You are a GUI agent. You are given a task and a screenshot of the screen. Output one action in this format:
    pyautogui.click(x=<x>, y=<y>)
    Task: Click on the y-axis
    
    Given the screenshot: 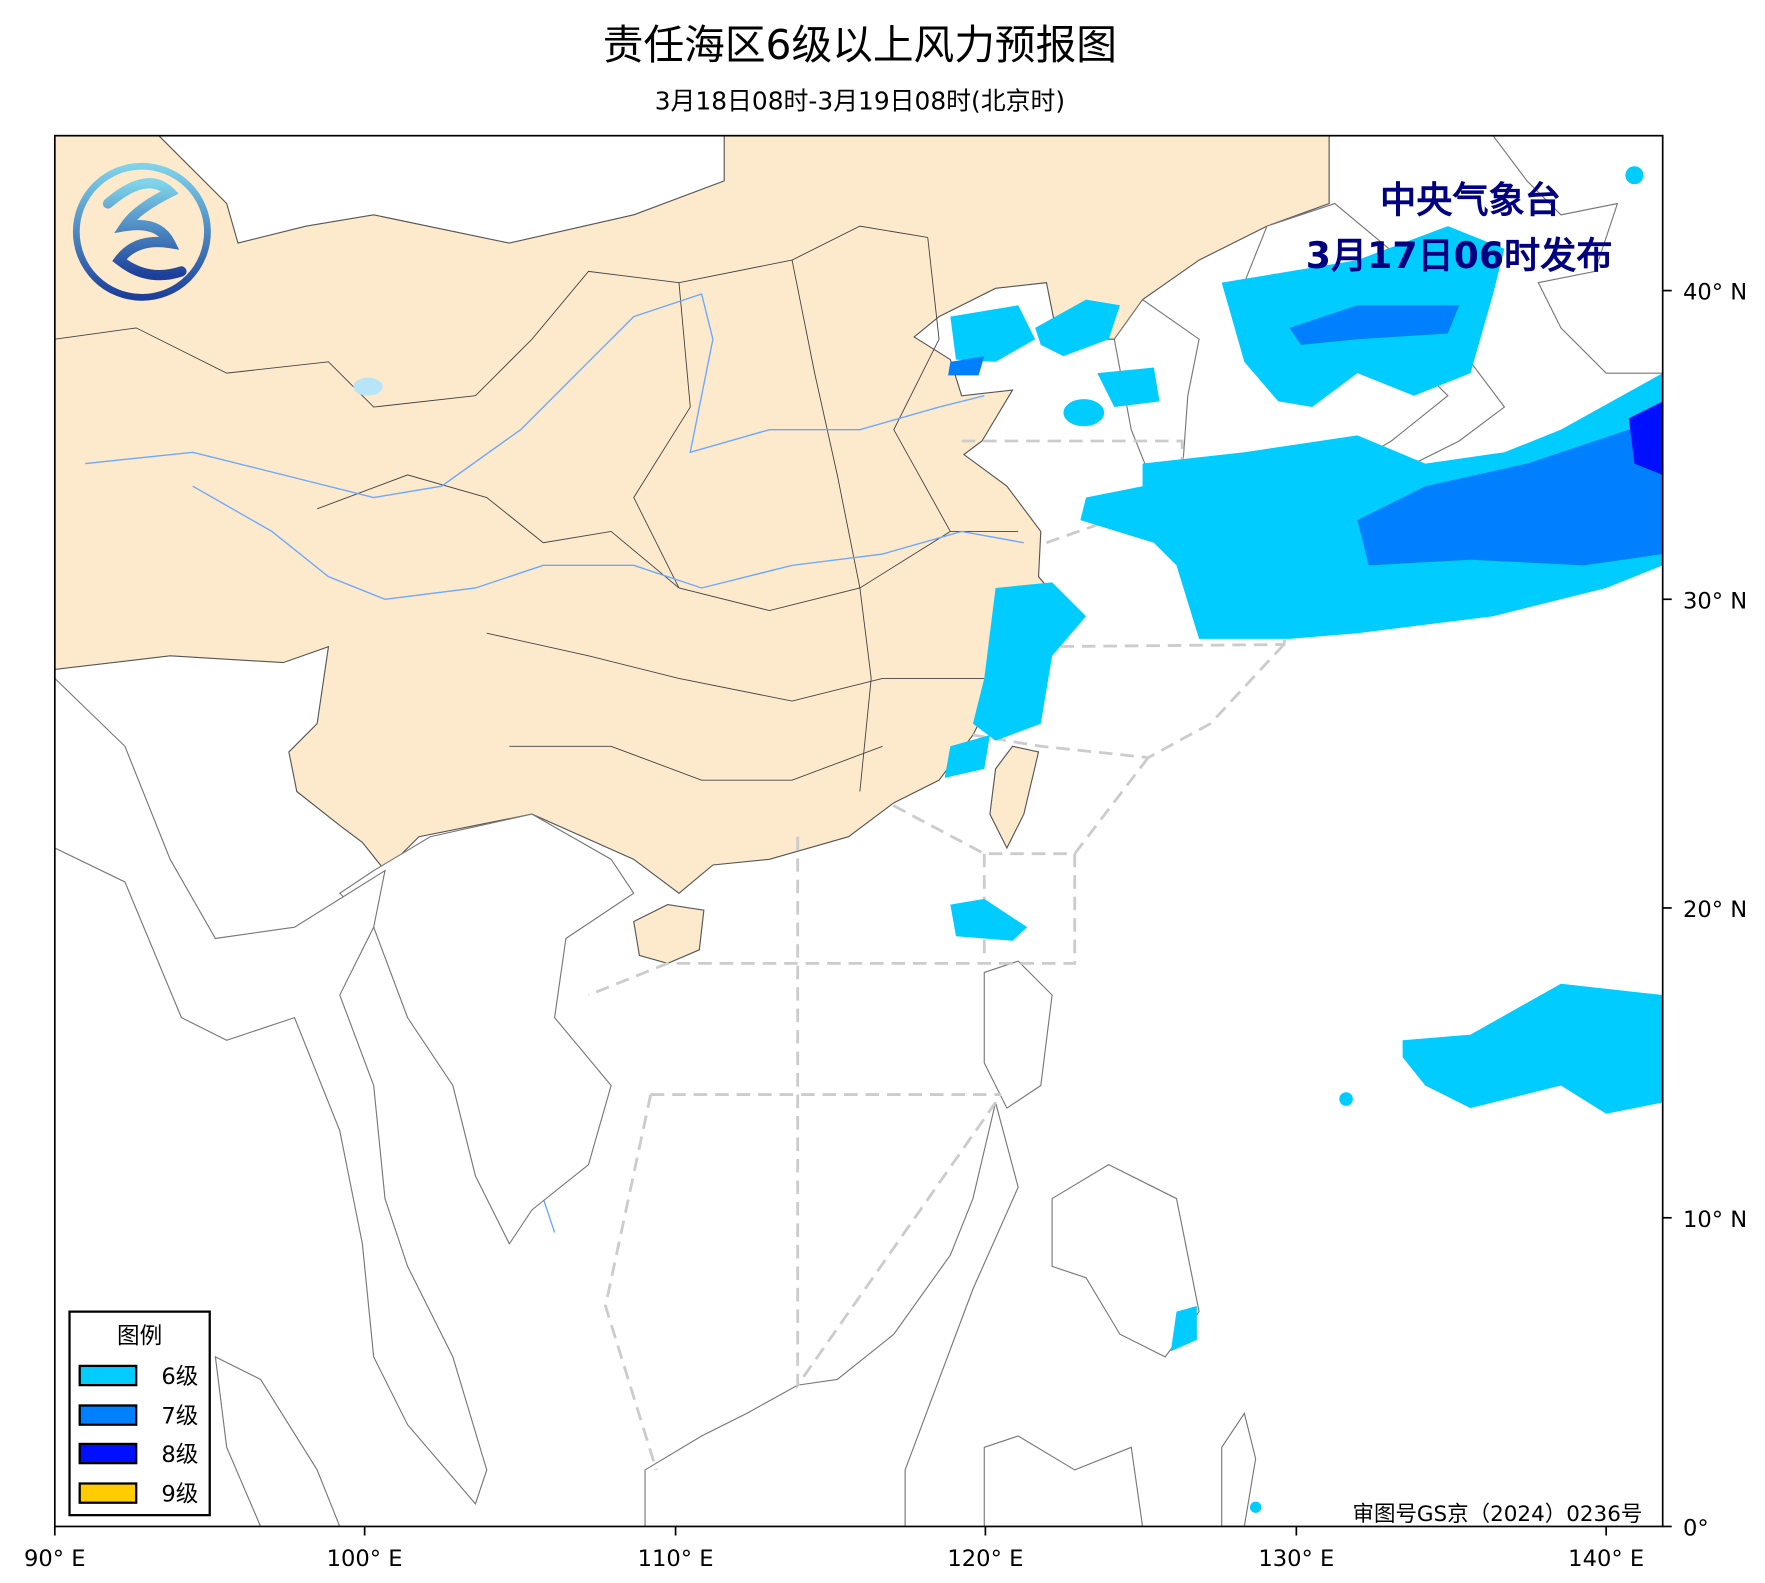 What is the action you would take?
    pyautogui.click(x=1667, y=908)
    